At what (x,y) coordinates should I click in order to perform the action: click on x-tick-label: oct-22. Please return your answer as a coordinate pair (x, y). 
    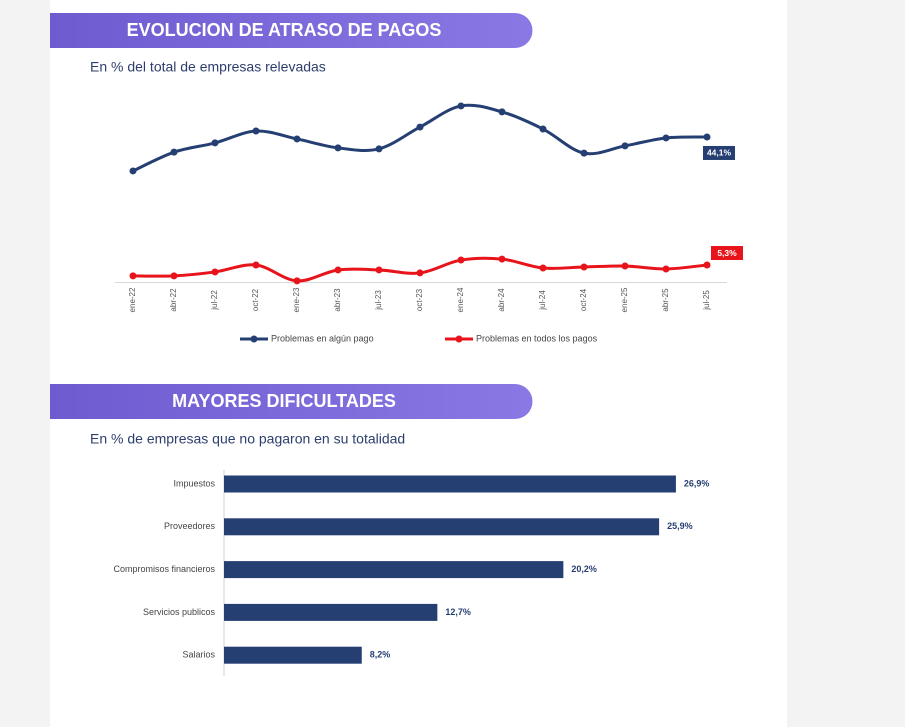
    Looking at the image, I should click on (255, 299).